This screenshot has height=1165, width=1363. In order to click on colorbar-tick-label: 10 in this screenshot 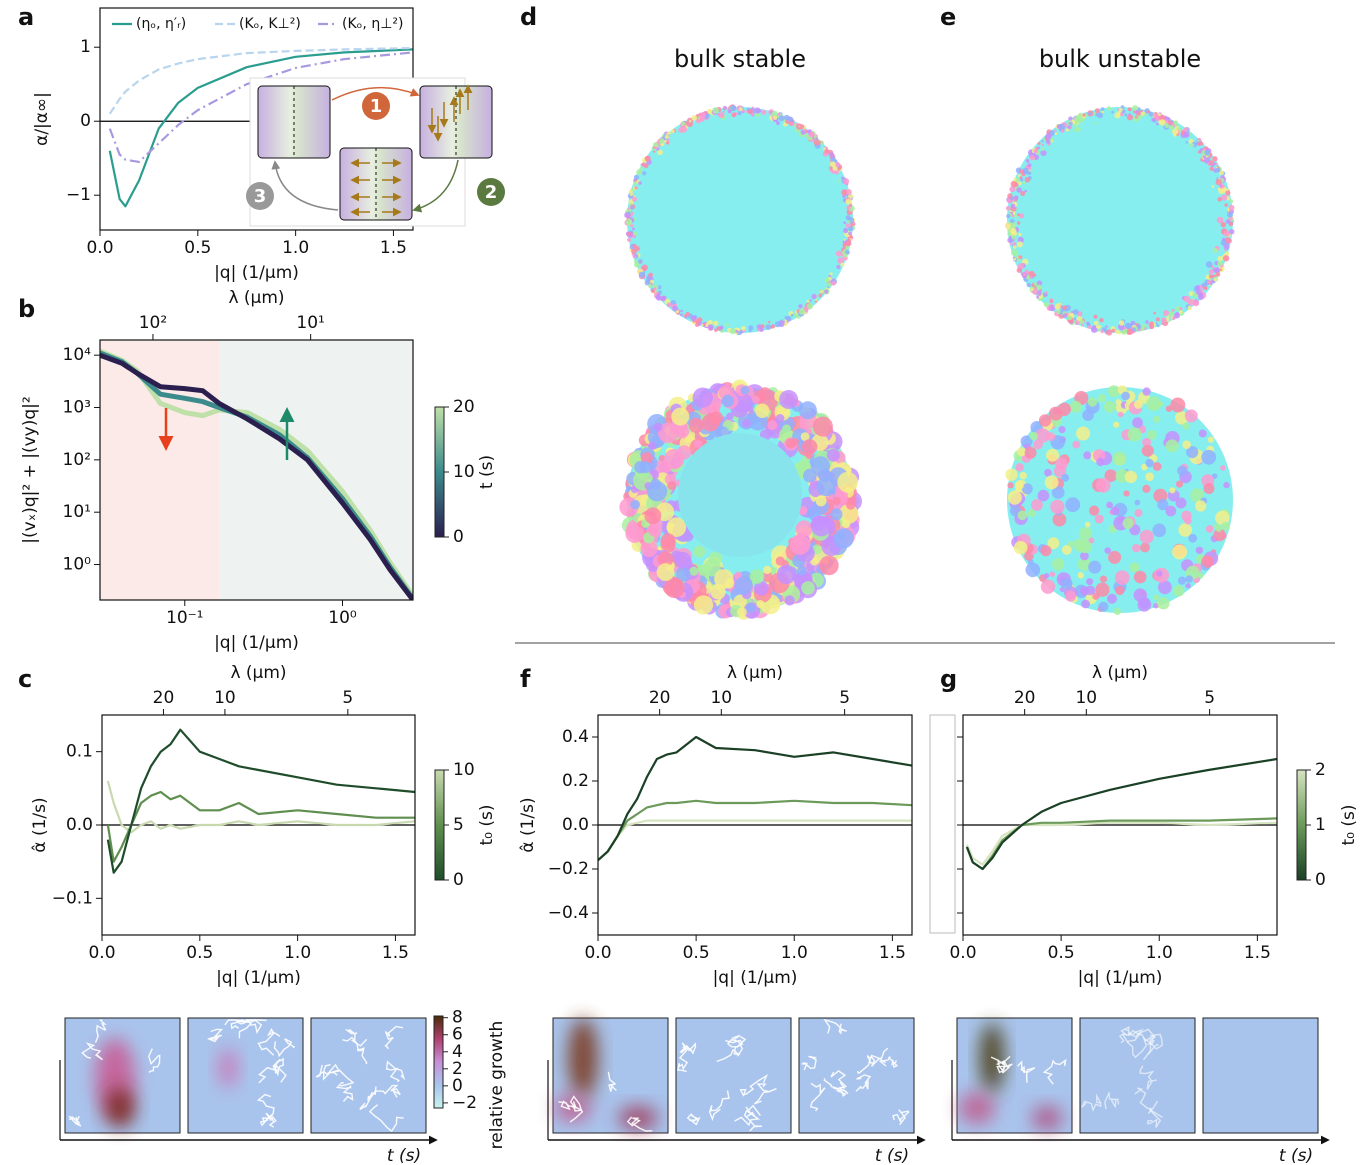, I will do `click(464, 472)`.